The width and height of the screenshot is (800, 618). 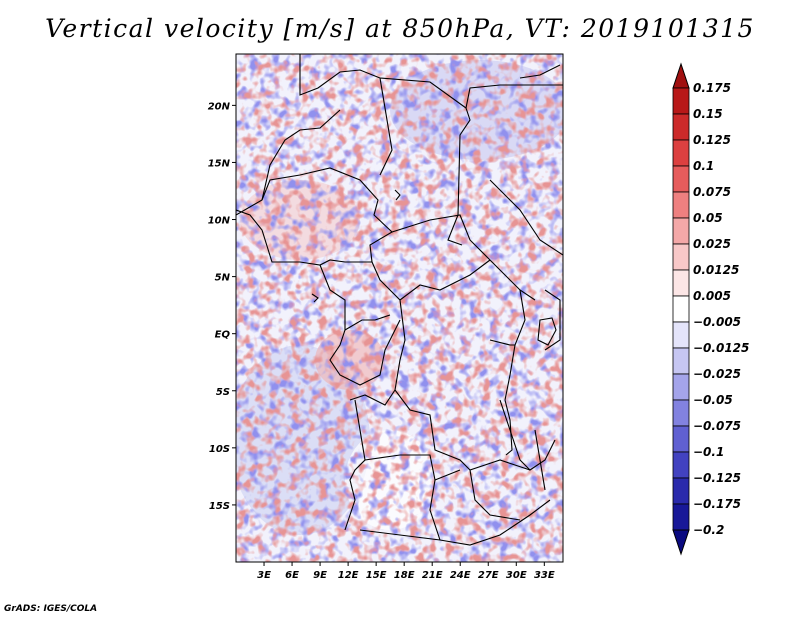 I want to click on colorbar-label: 0.05, so click(x=708, y=218).